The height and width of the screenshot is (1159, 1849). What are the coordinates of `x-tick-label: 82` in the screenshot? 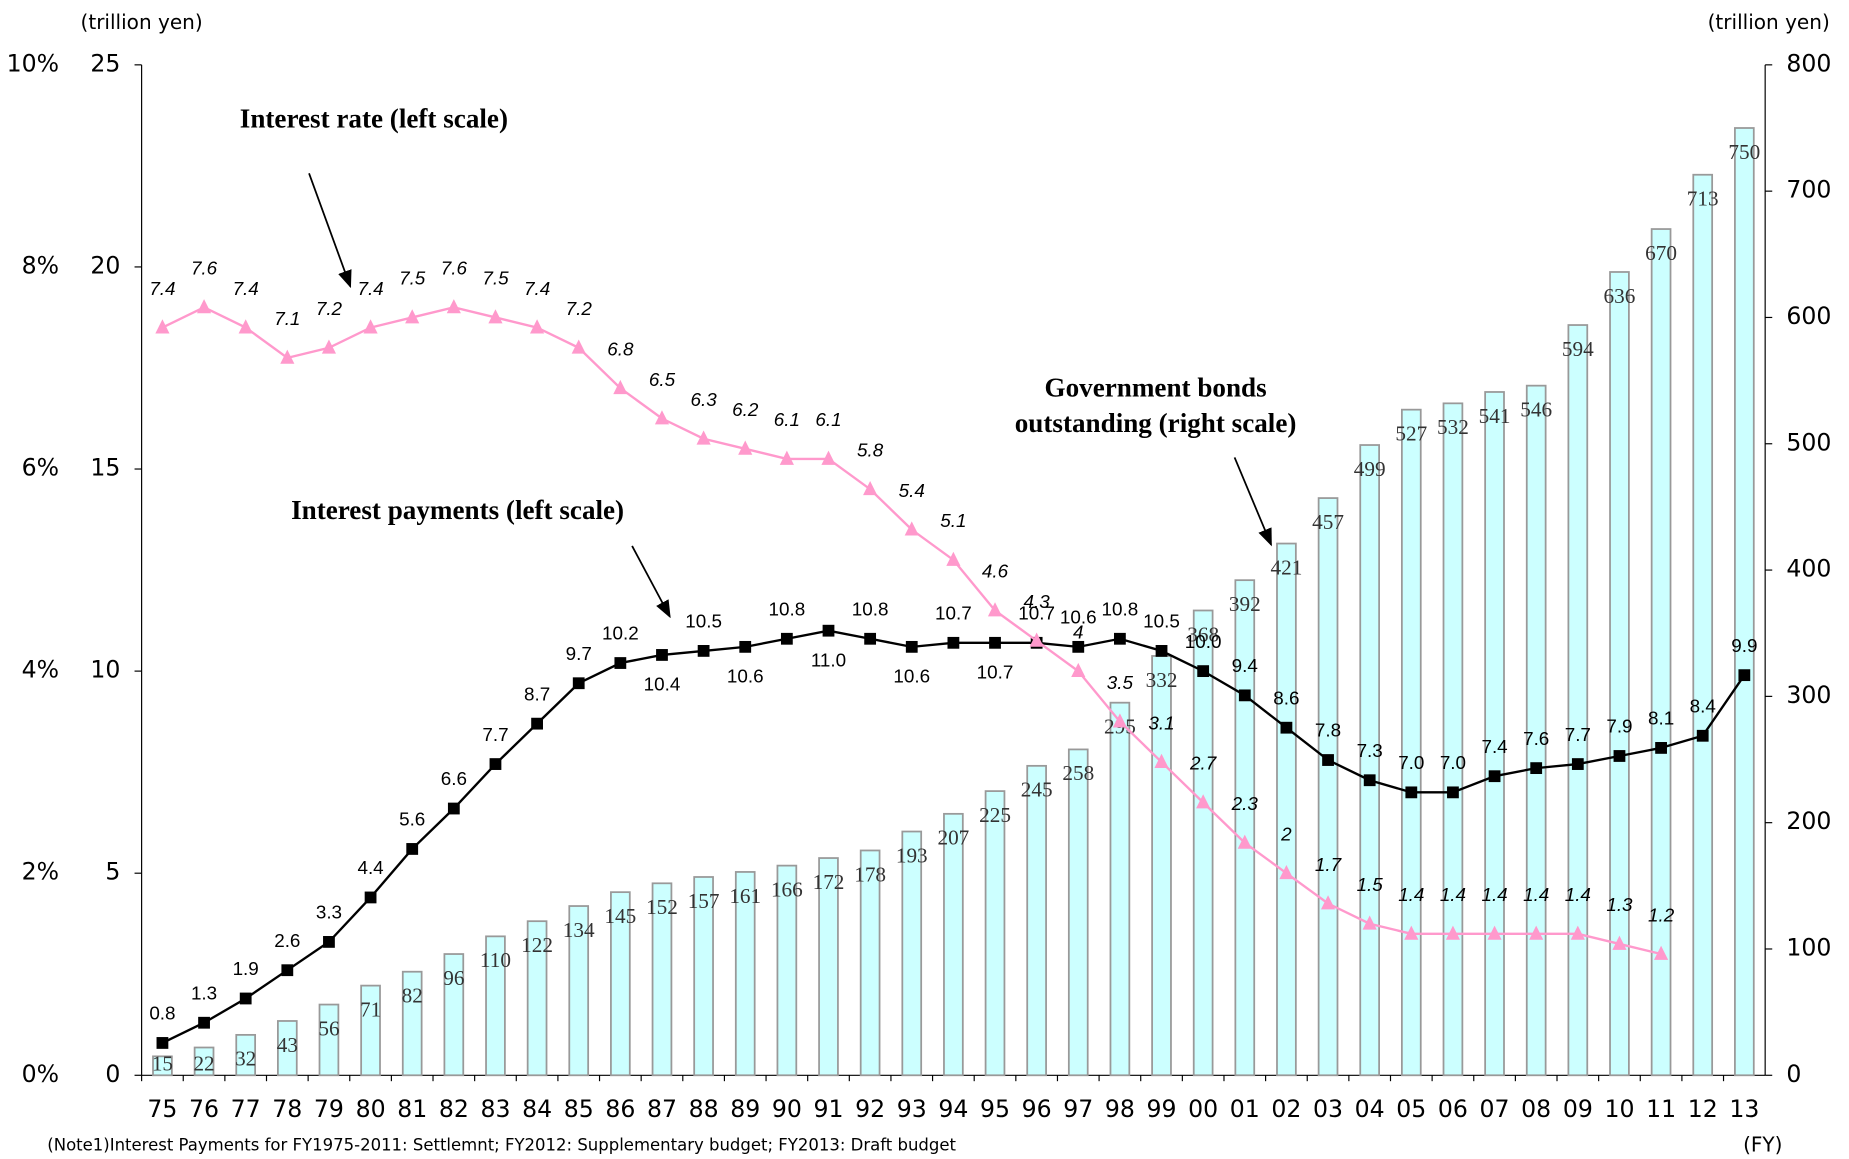 It's located at (454, 1109).